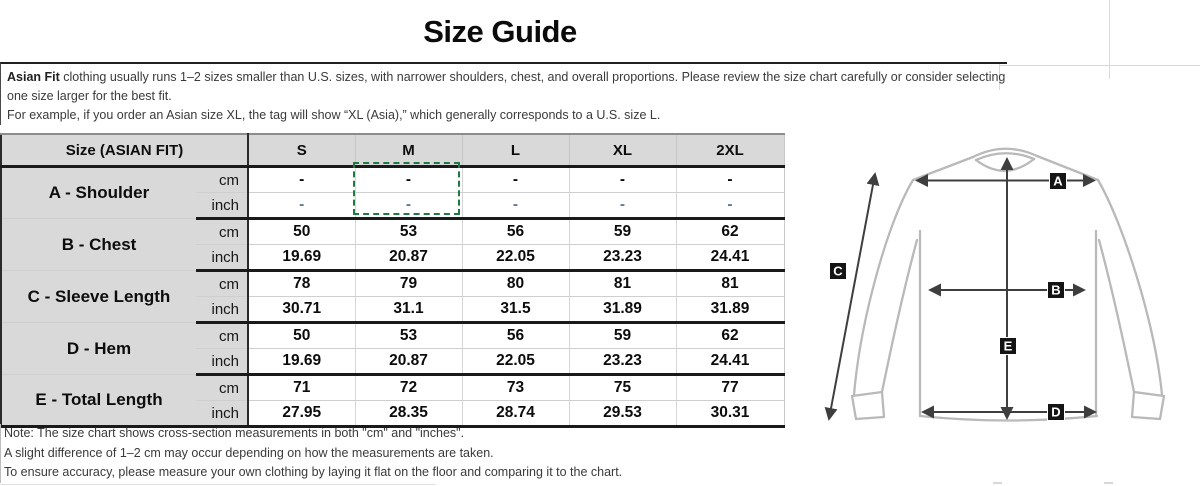 The image size is (1200, 486). What do you see at coordinates (408, 414) in the screenshot?
I see `cell-total-inch-m: 28.35` at bounding box center [408, 414].